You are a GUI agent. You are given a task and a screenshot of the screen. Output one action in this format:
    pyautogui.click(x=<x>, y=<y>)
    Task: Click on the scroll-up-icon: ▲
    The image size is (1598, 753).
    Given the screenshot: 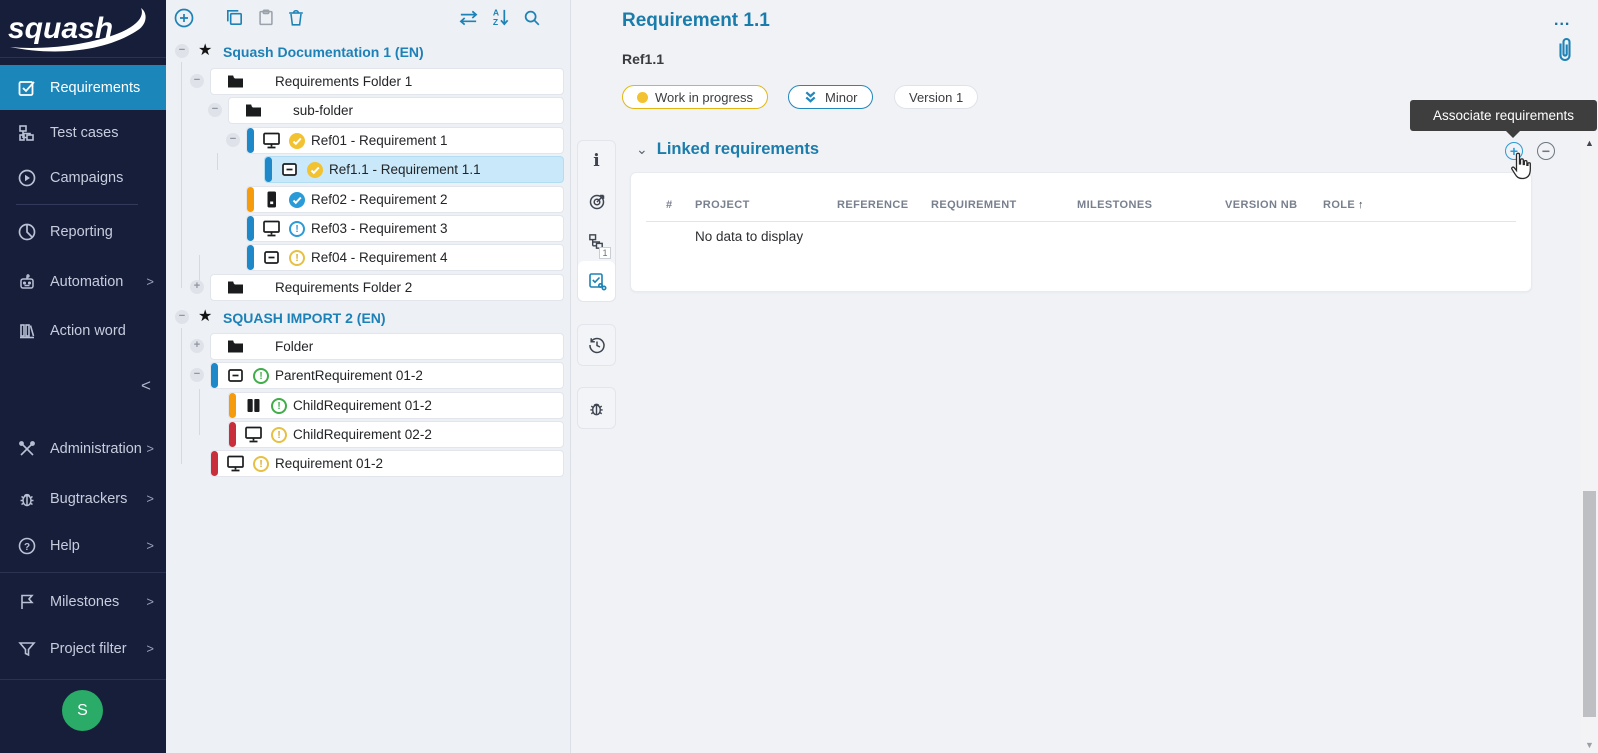 What is the action you would take?
    pyautogui.click(x=1589, y=143)
    